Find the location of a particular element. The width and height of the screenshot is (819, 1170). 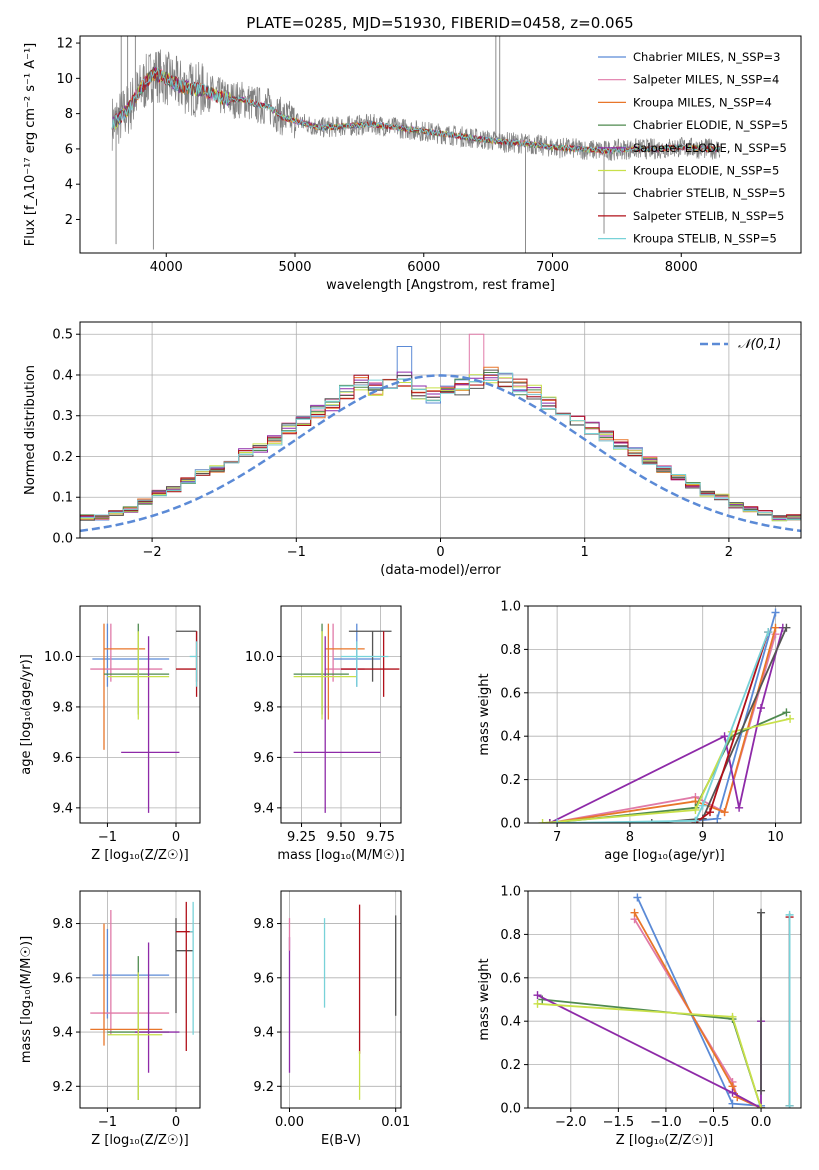

spectrum-ytick-label: 6 is located at coordinates (69, 149).